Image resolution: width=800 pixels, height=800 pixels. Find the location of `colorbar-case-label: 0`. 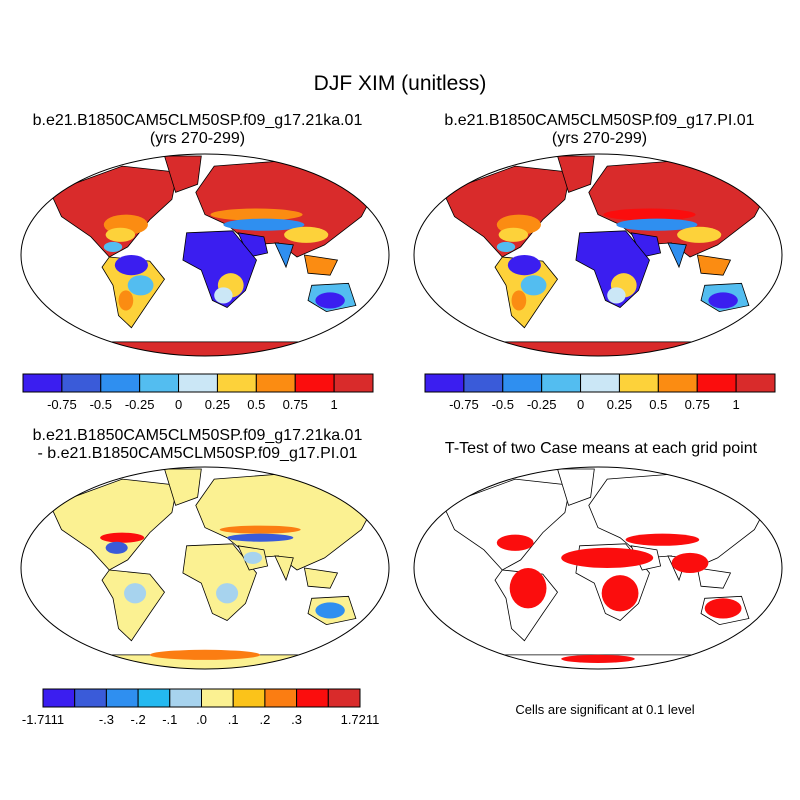

colorbar-case-label: 0 is located at coordinates (178, 404).